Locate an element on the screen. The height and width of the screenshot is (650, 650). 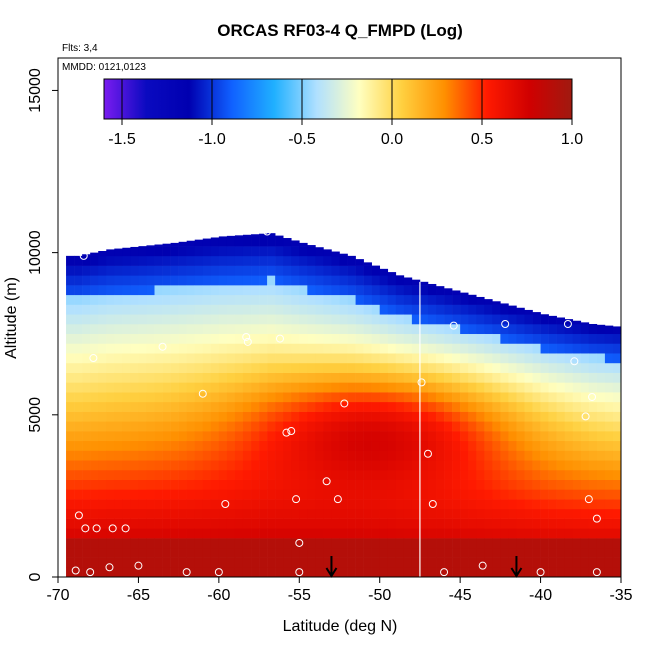
y-tick-label: 5000 is located at coordinates (35, 415).